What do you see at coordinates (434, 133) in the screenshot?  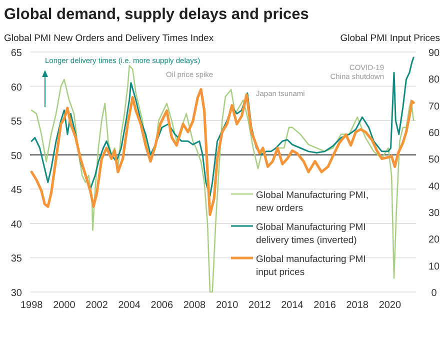 I see `y2-tick-label: 60` at bounding box center [434, 133].